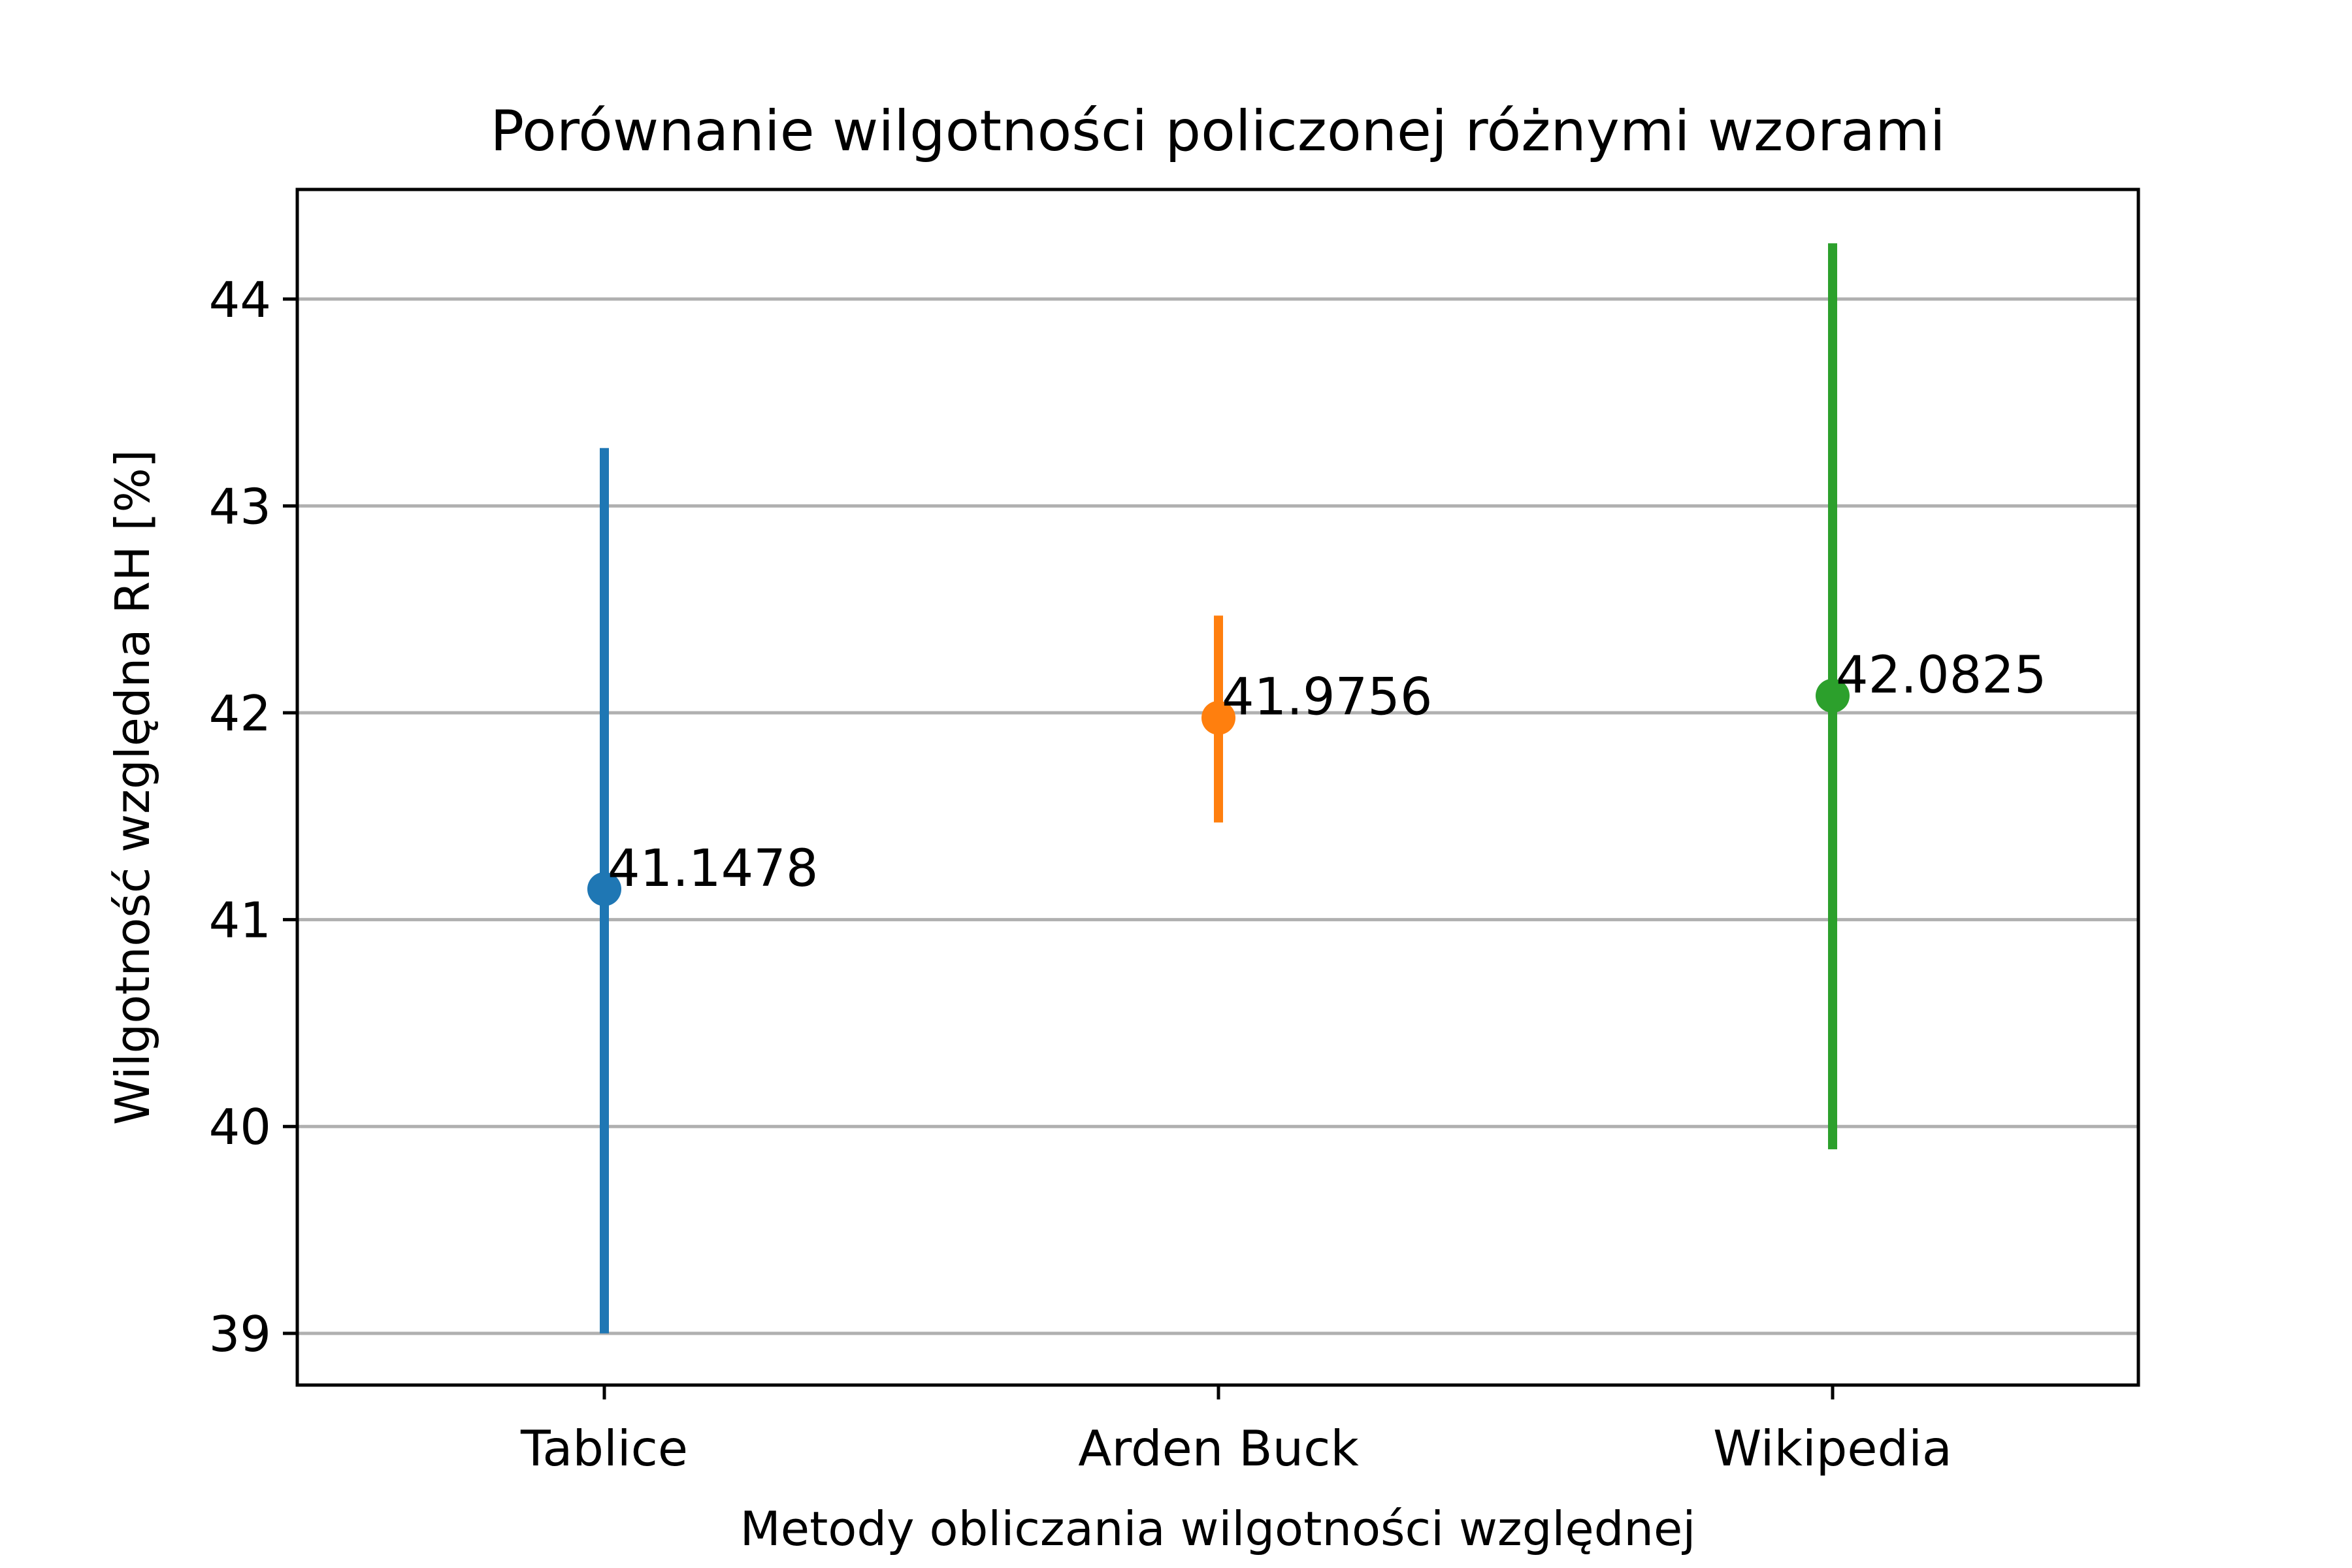 The width and height of the screenshot is (2352, 1568). I want to click on x-tick-label: Wikipedia, so click(1832, 1448).